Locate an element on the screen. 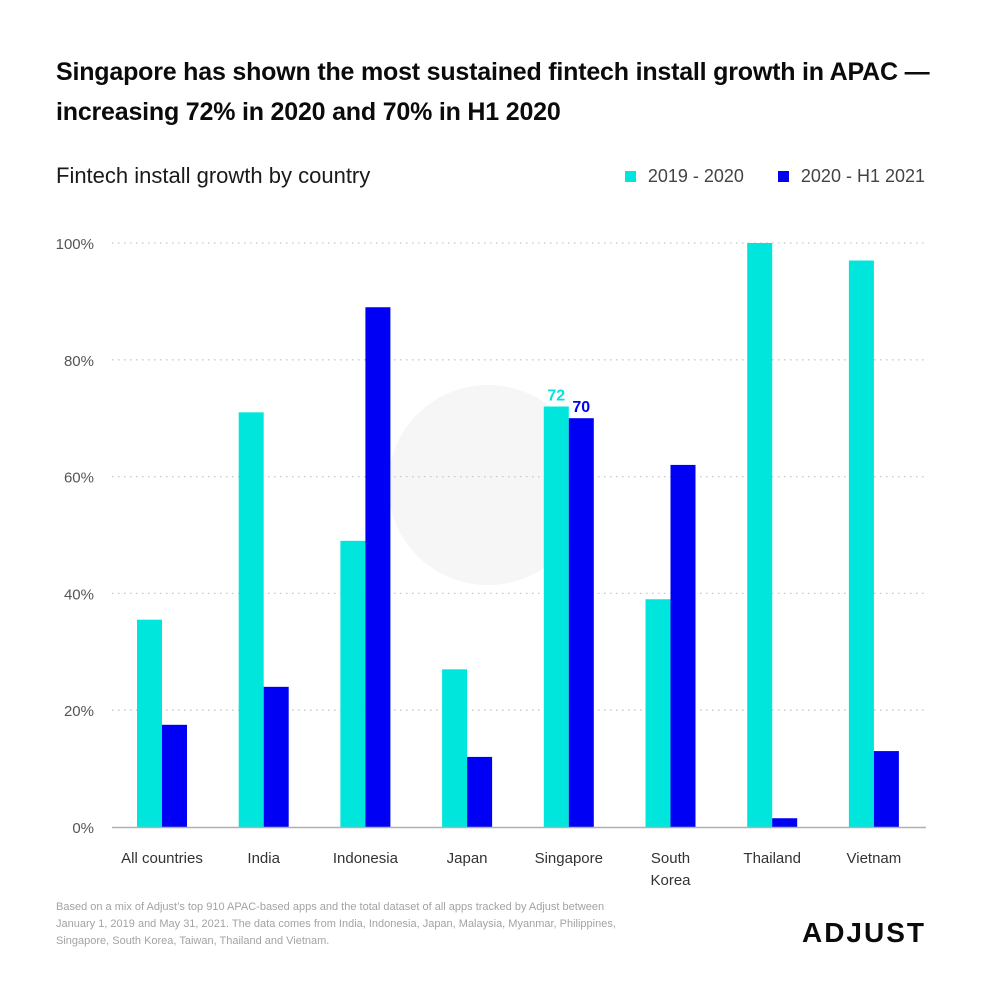 The width and height of the screenshot is (981, 998). x-tick-label: Vietnam is located at coordinates (874, 858).